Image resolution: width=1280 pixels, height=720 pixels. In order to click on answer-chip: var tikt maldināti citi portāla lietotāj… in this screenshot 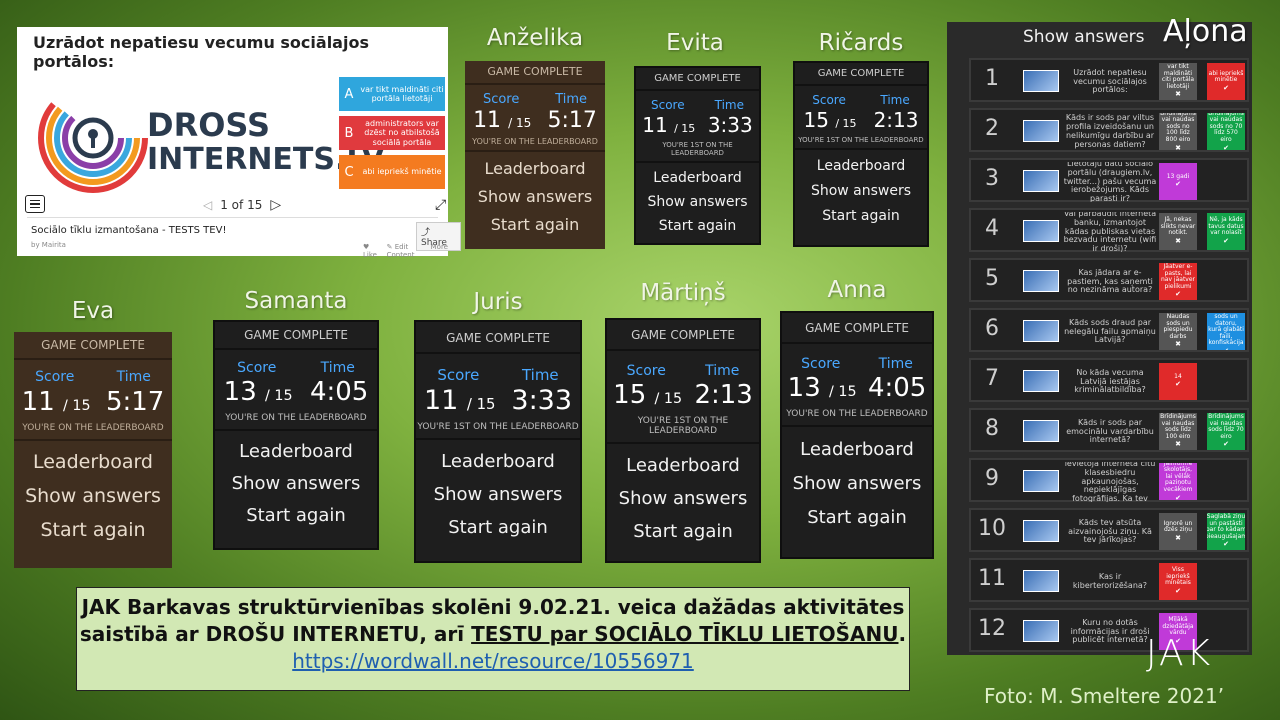, I will do `click(1178, 81)`.